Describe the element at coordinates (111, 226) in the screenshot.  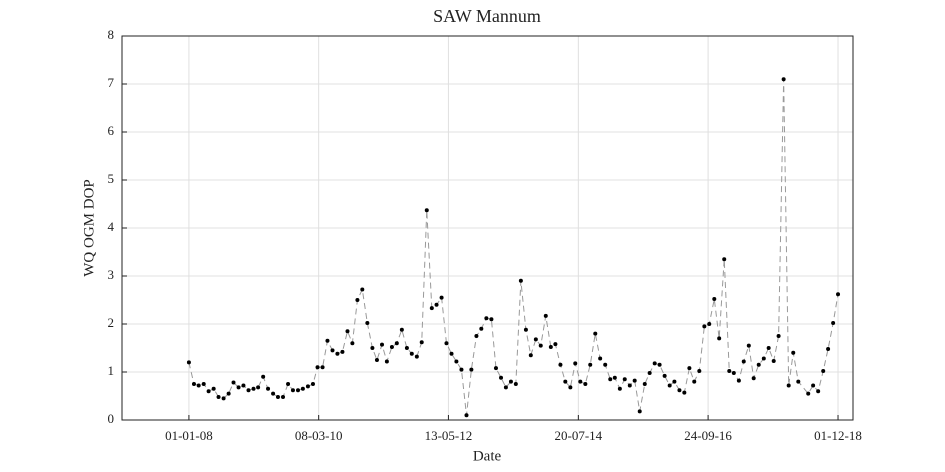
I see `y-tick-label: 4` at that location.